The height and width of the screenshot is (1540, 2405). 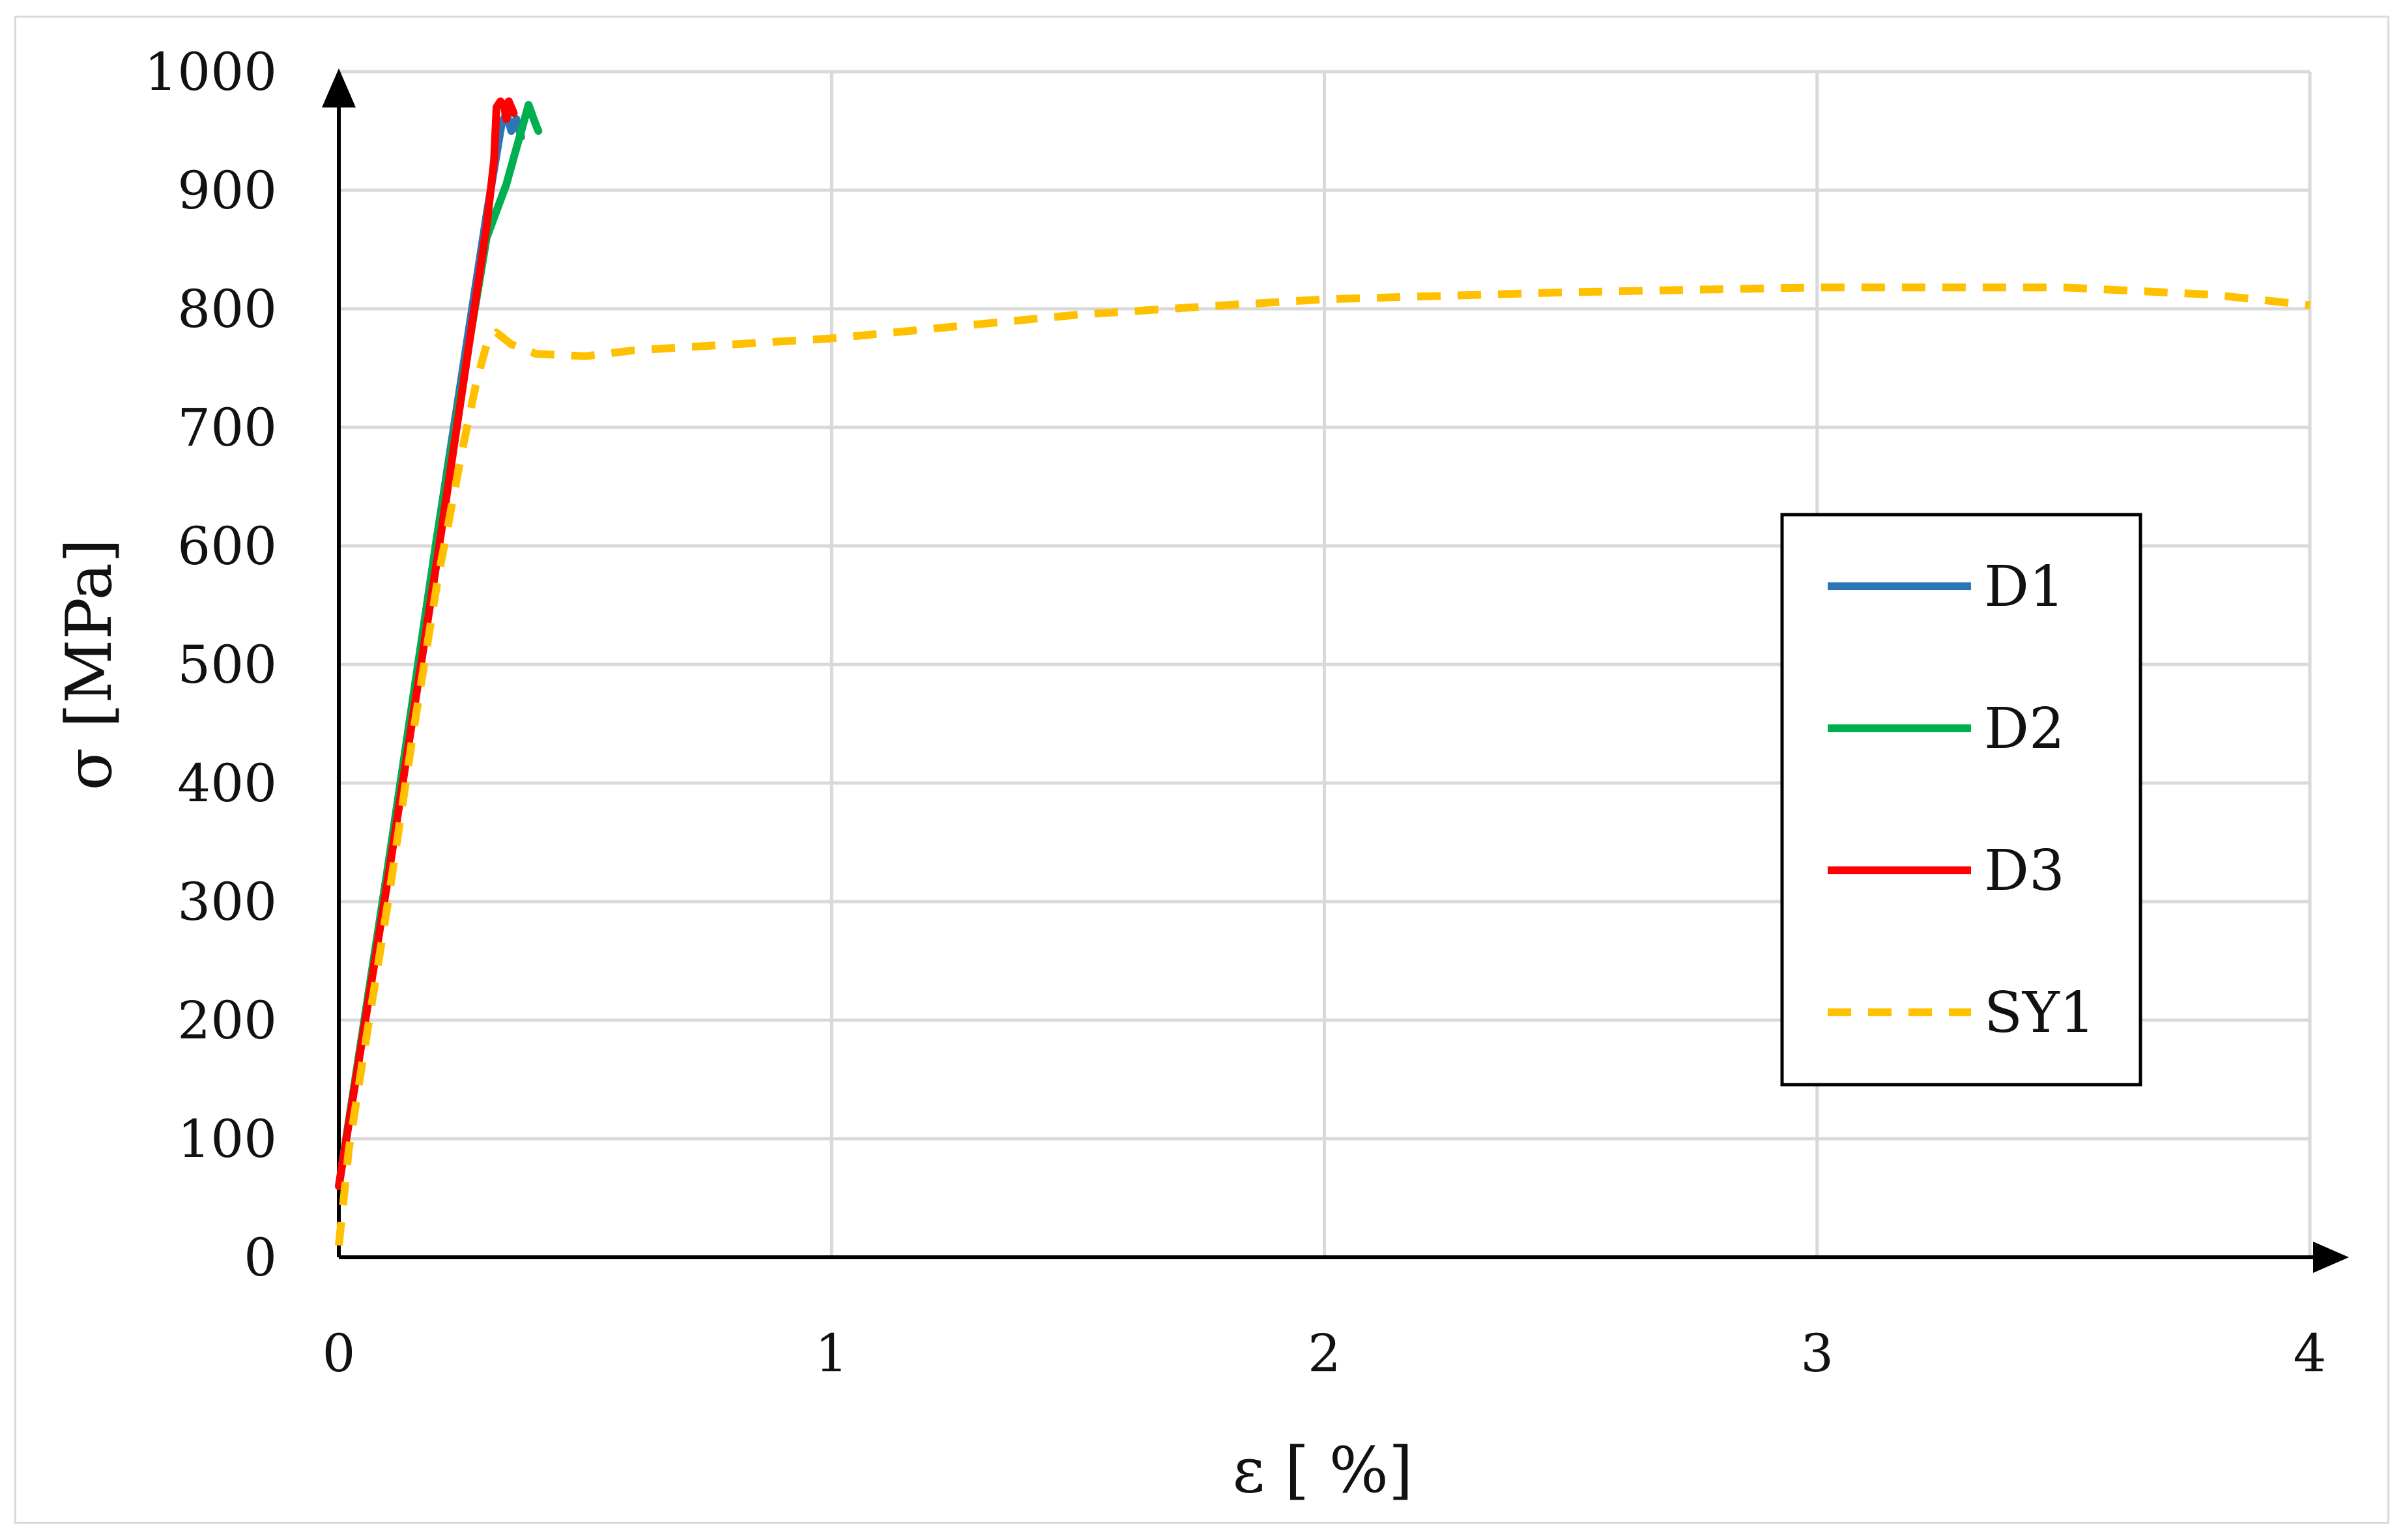 What do you see at coordinates (339, 1353) in the screenshot?
I see `x-tick-label: 0` at bounding box center [339, 1353].